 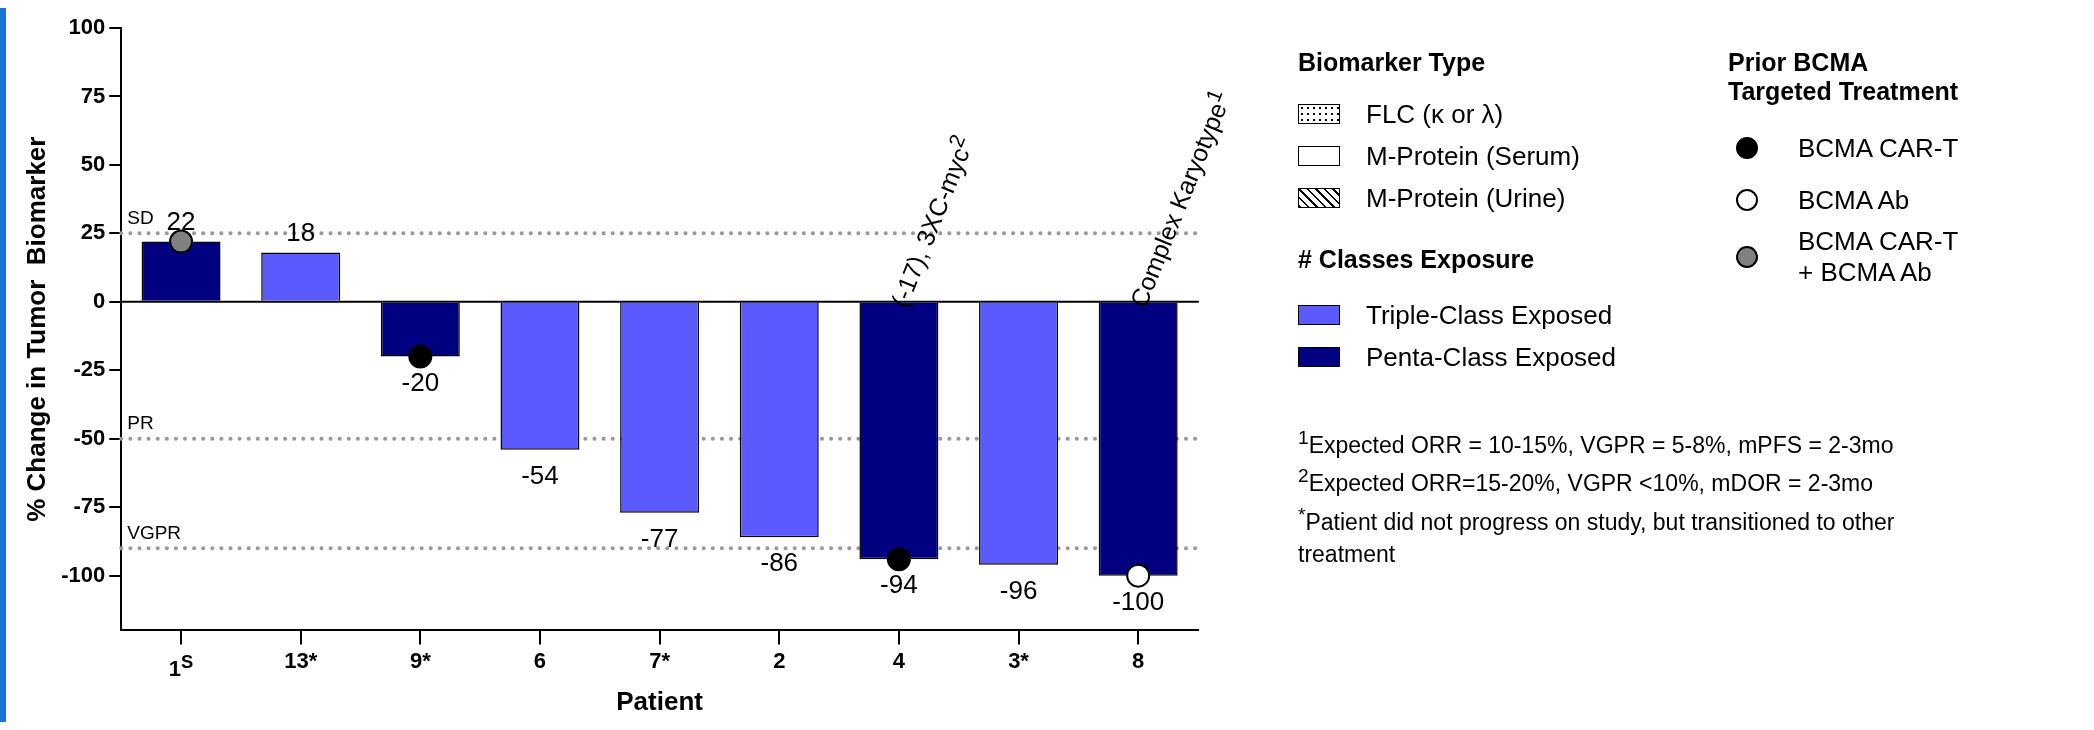 What do you see at coordinates (1473, 156) in the screenshot?
I see `text: M-Protein (Serum)` at bounding box center [1473, 156].